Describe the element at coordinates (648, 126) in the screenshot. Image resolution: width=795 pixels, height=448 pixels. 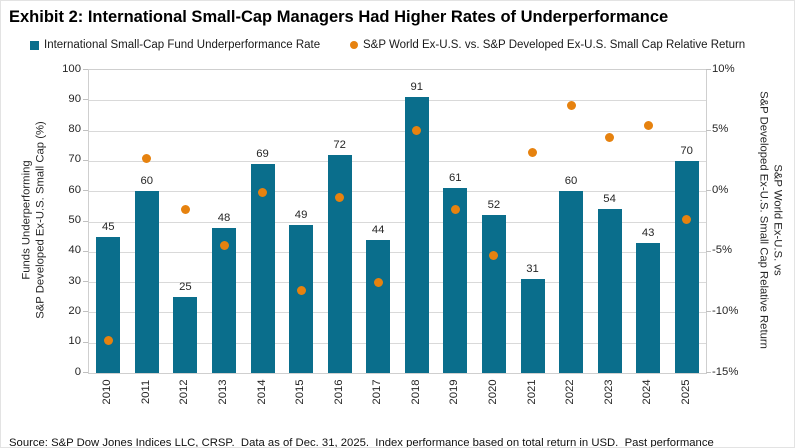
I see `dot-2024` at that location.